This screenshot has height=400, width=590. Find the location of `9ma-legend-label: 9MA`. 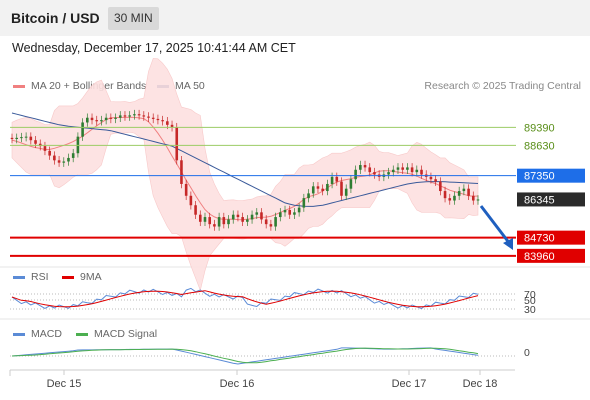

9ma-legend-label: 9MA is located at coordinates (91, 277).